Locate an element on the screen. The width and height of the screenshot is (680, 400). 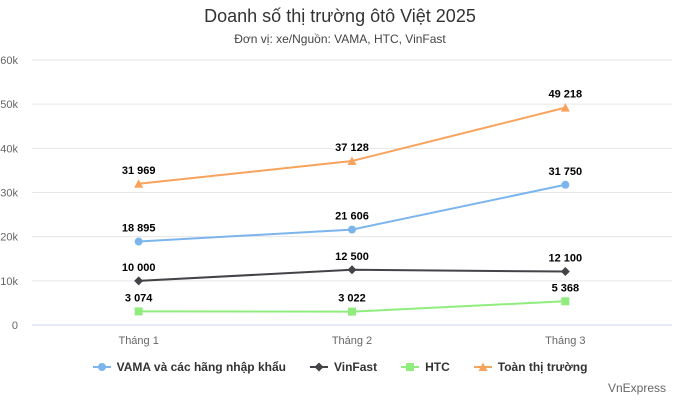
legend-label: Toàn thị trường is located at coordinates (542, 367).